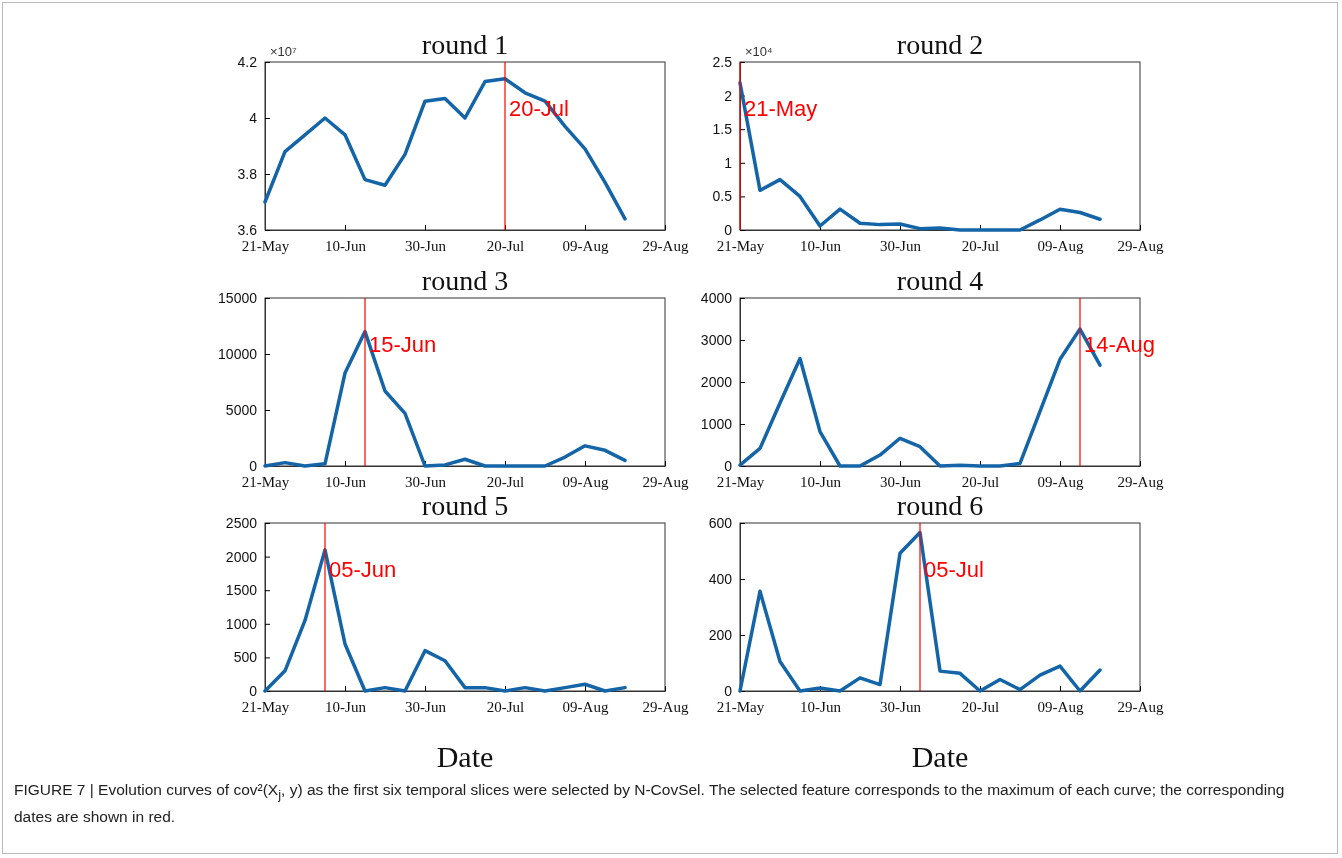  I want to click on y-tick-label: 200, so click(720, 634).